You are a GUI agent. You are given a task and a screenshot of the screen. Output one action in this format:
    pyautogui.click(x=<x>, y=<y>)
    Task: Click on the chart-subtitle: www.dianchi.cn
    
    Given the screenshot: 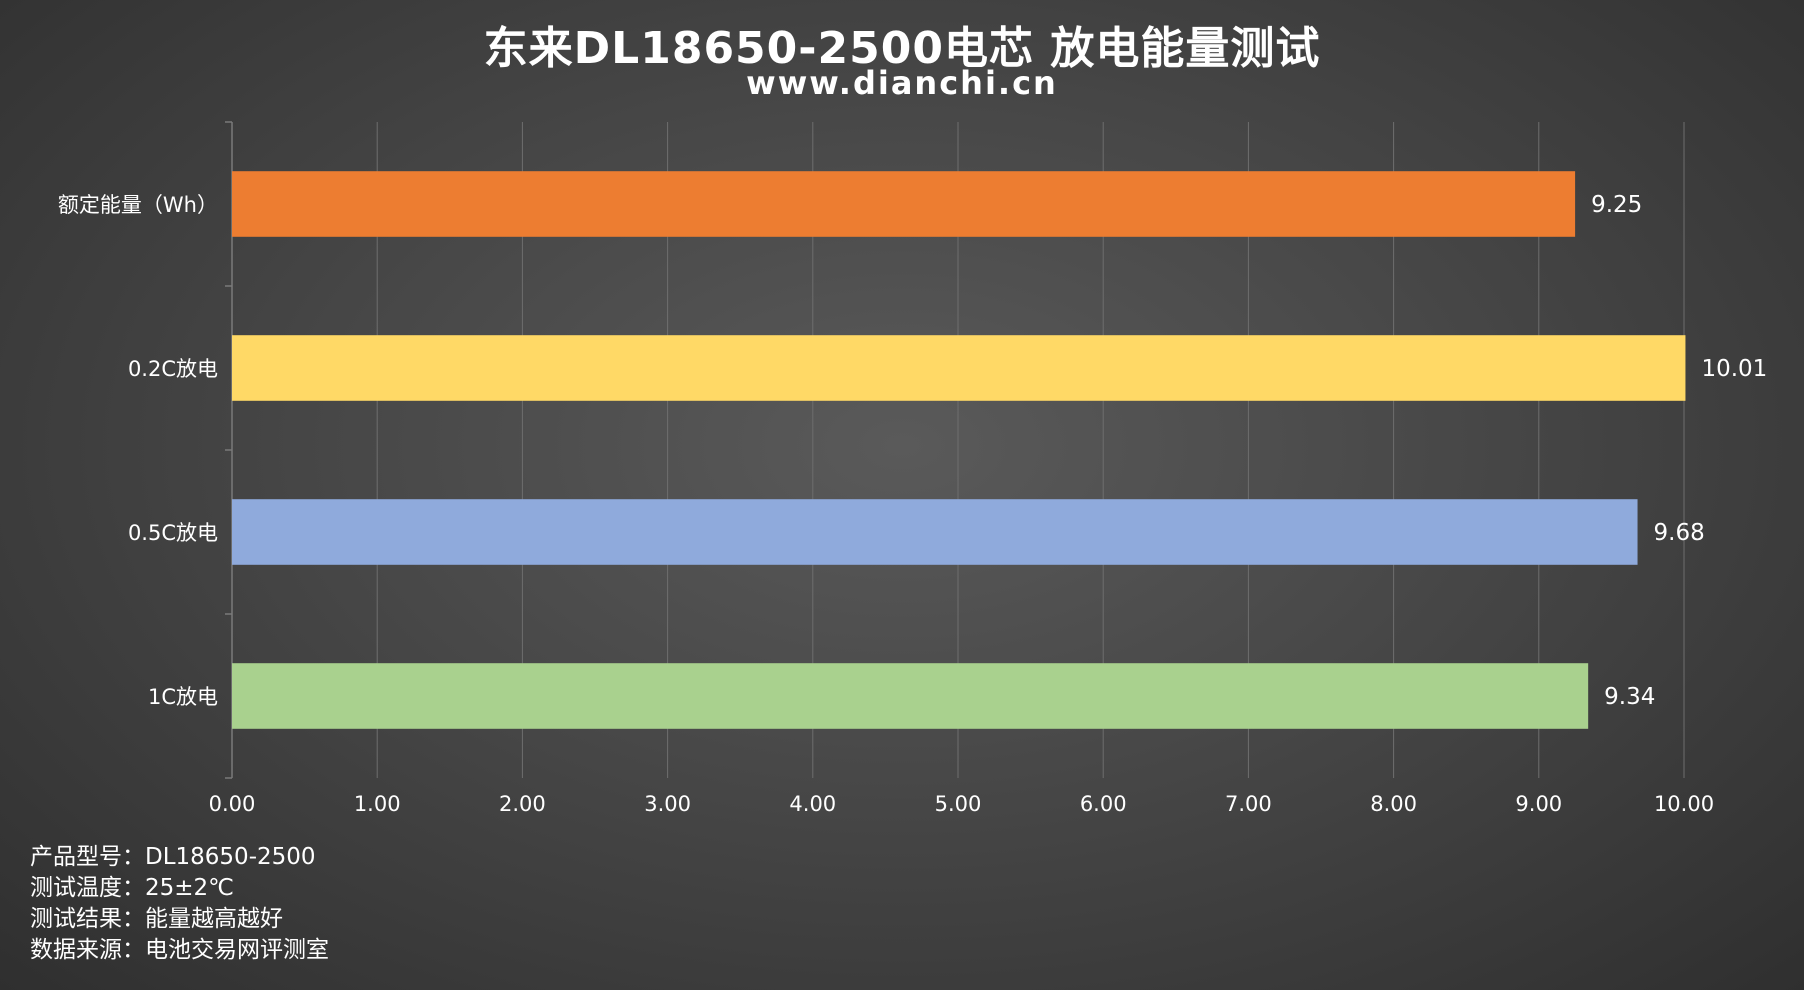 What is the action you would take?
    pyautogui.click(x=902, y=83)
    